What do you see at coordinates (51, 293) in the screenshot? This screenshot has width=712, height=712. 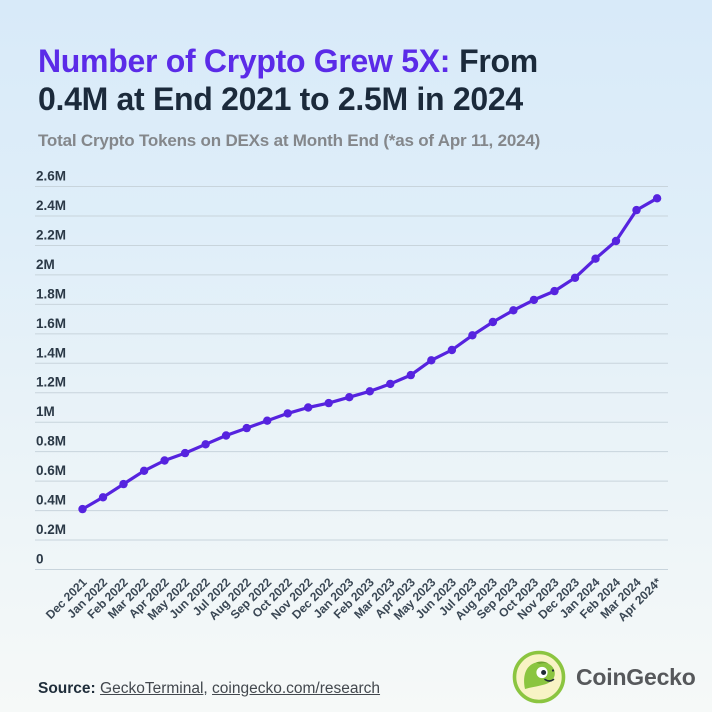 I see `y-axis-tick-label: 1.8M` at bounding box center [51, 293].